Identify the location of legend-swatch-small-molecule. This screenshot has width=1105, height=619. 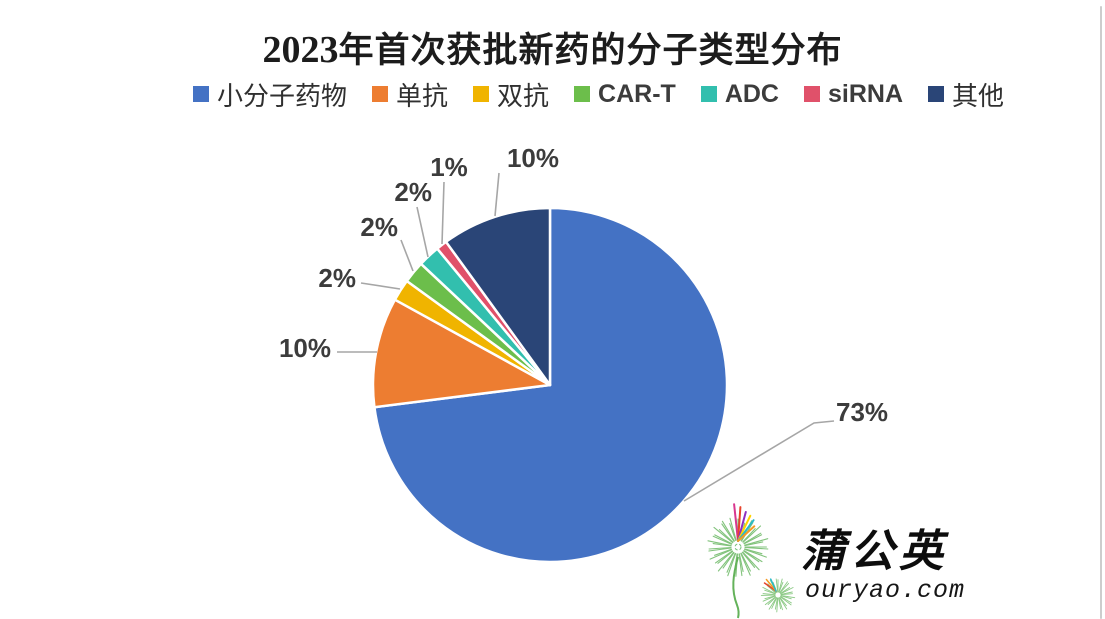
(201, 94).